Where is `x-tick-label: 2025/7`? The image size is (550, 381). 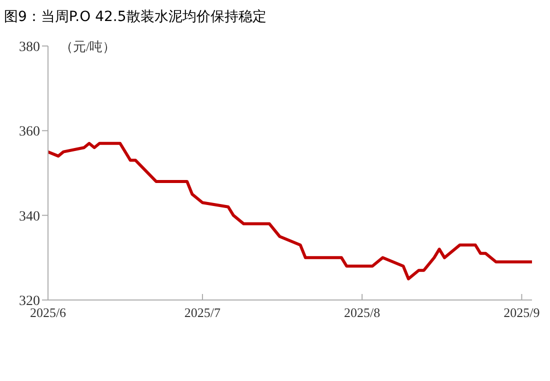
x-tick-label: 2025/7 is located at coordinates (203, 312).